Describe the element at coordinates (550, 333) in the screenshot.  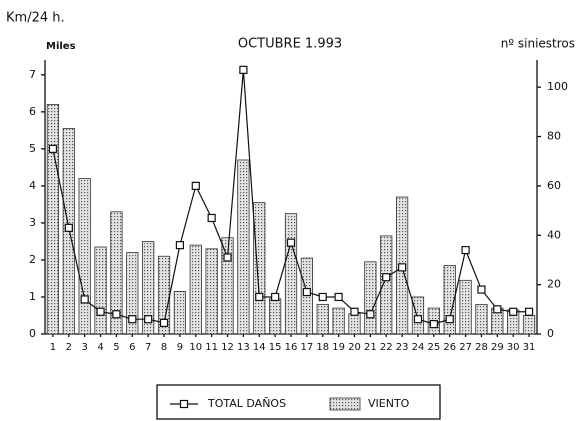
I see `y2-tick-label: 0` at that location.